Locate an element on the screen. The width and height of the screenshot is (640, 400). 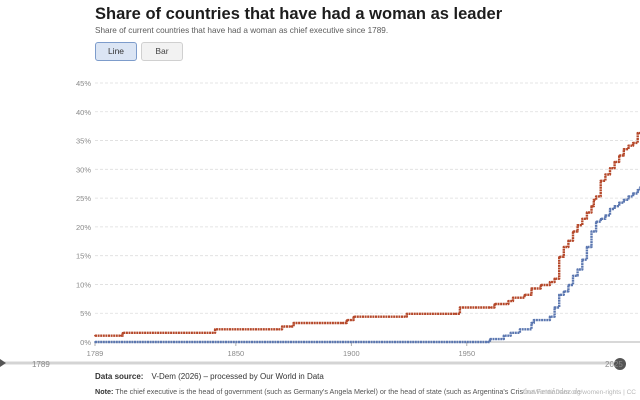
x-tick-label: 1789 is located at coordinates (95, 353).